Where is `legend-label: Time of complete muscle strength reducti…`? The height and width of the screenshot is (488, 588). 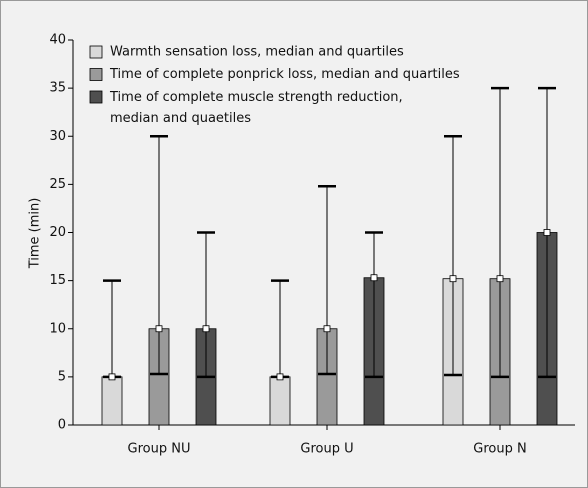 legend-label: Time of complete muscle strength reducti… is located at coordinates (256, 108).